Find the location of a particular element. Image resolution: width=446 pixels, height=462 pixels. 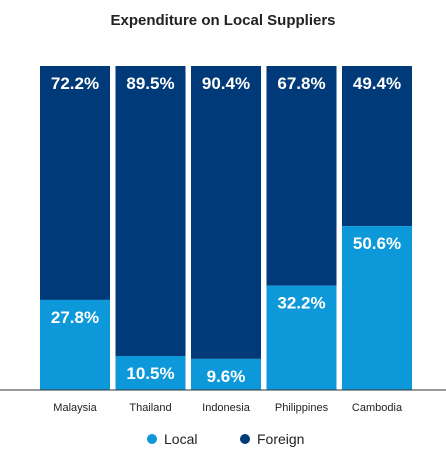

bar-local-indonesia is located at coordinates (226, 374).